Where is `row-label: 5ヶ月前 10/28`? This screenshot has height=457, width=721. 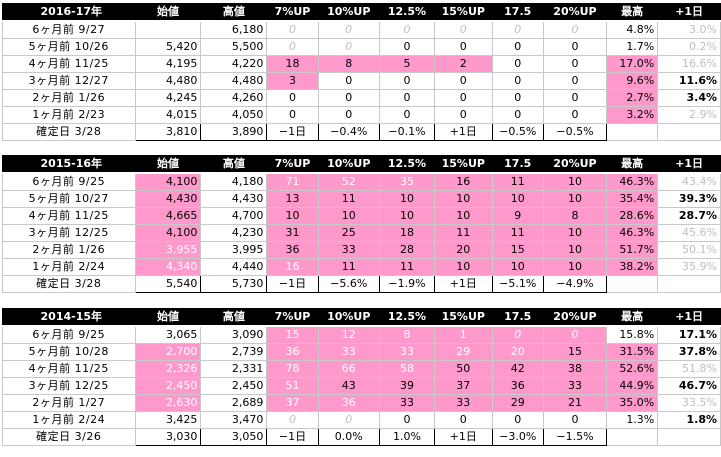
row-label: 5ヶ月前 10/28 is located at coordinates (69, 352).